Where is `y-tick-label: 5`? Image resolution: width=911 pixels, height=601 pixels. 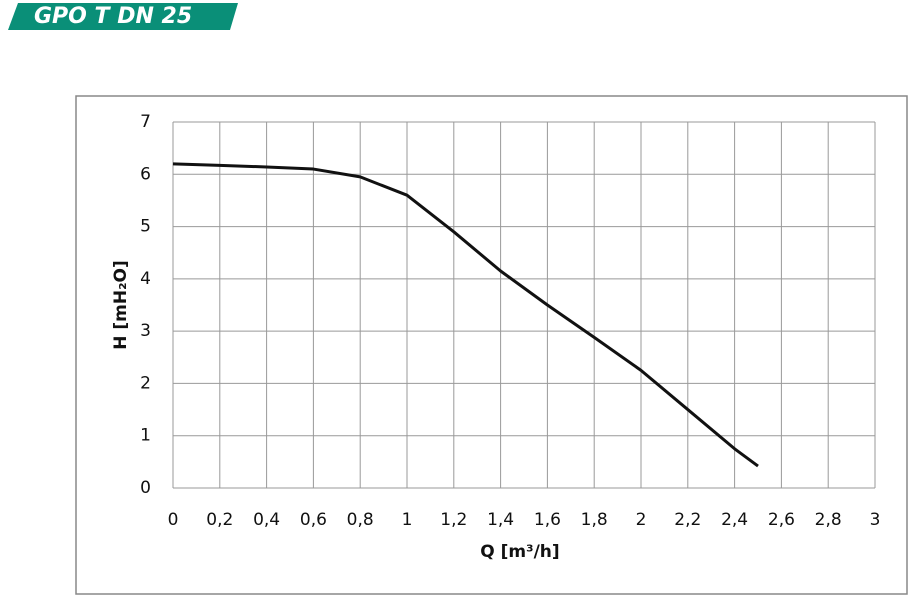 y-tick-label: 5 is located at coordinates (145, 227).